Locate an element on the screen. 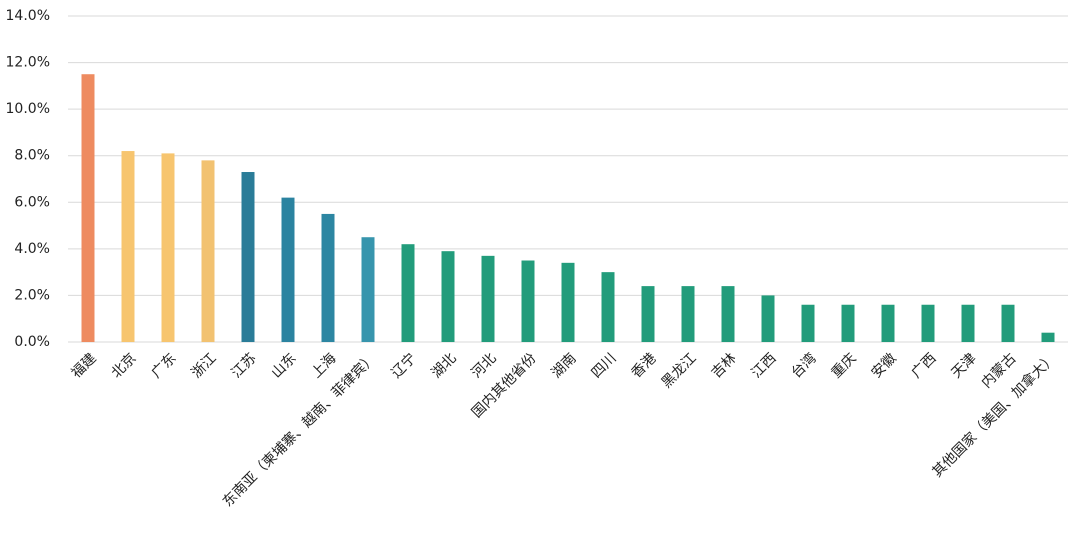 The image size is (1080, 543). x-tick-label: 安徽 is located at coordinates (884, 365).